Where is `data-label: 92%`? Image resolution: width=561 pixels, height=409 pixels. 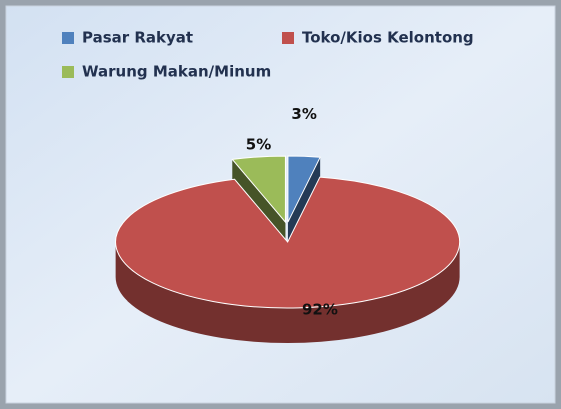
data-label: 92% is located at coordinates (320, 309).